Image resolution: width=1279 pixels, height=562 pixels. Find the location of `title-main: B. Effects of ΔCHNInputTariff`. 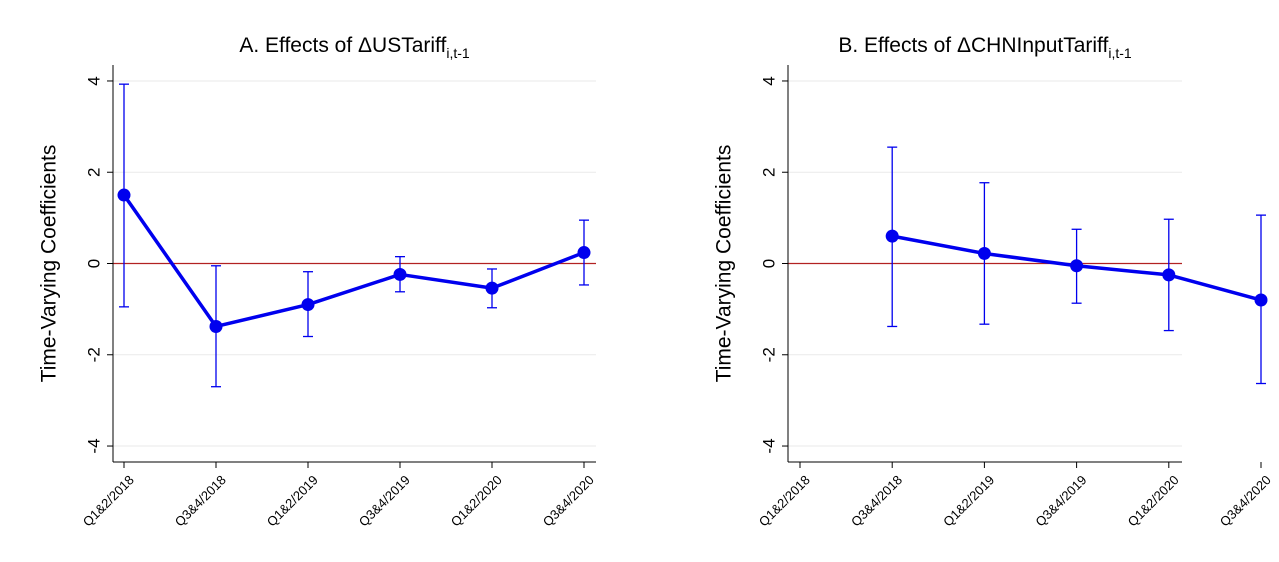

title-main: B. Effects of ΔCHNInputTariff is located at coordinates (973, 45).